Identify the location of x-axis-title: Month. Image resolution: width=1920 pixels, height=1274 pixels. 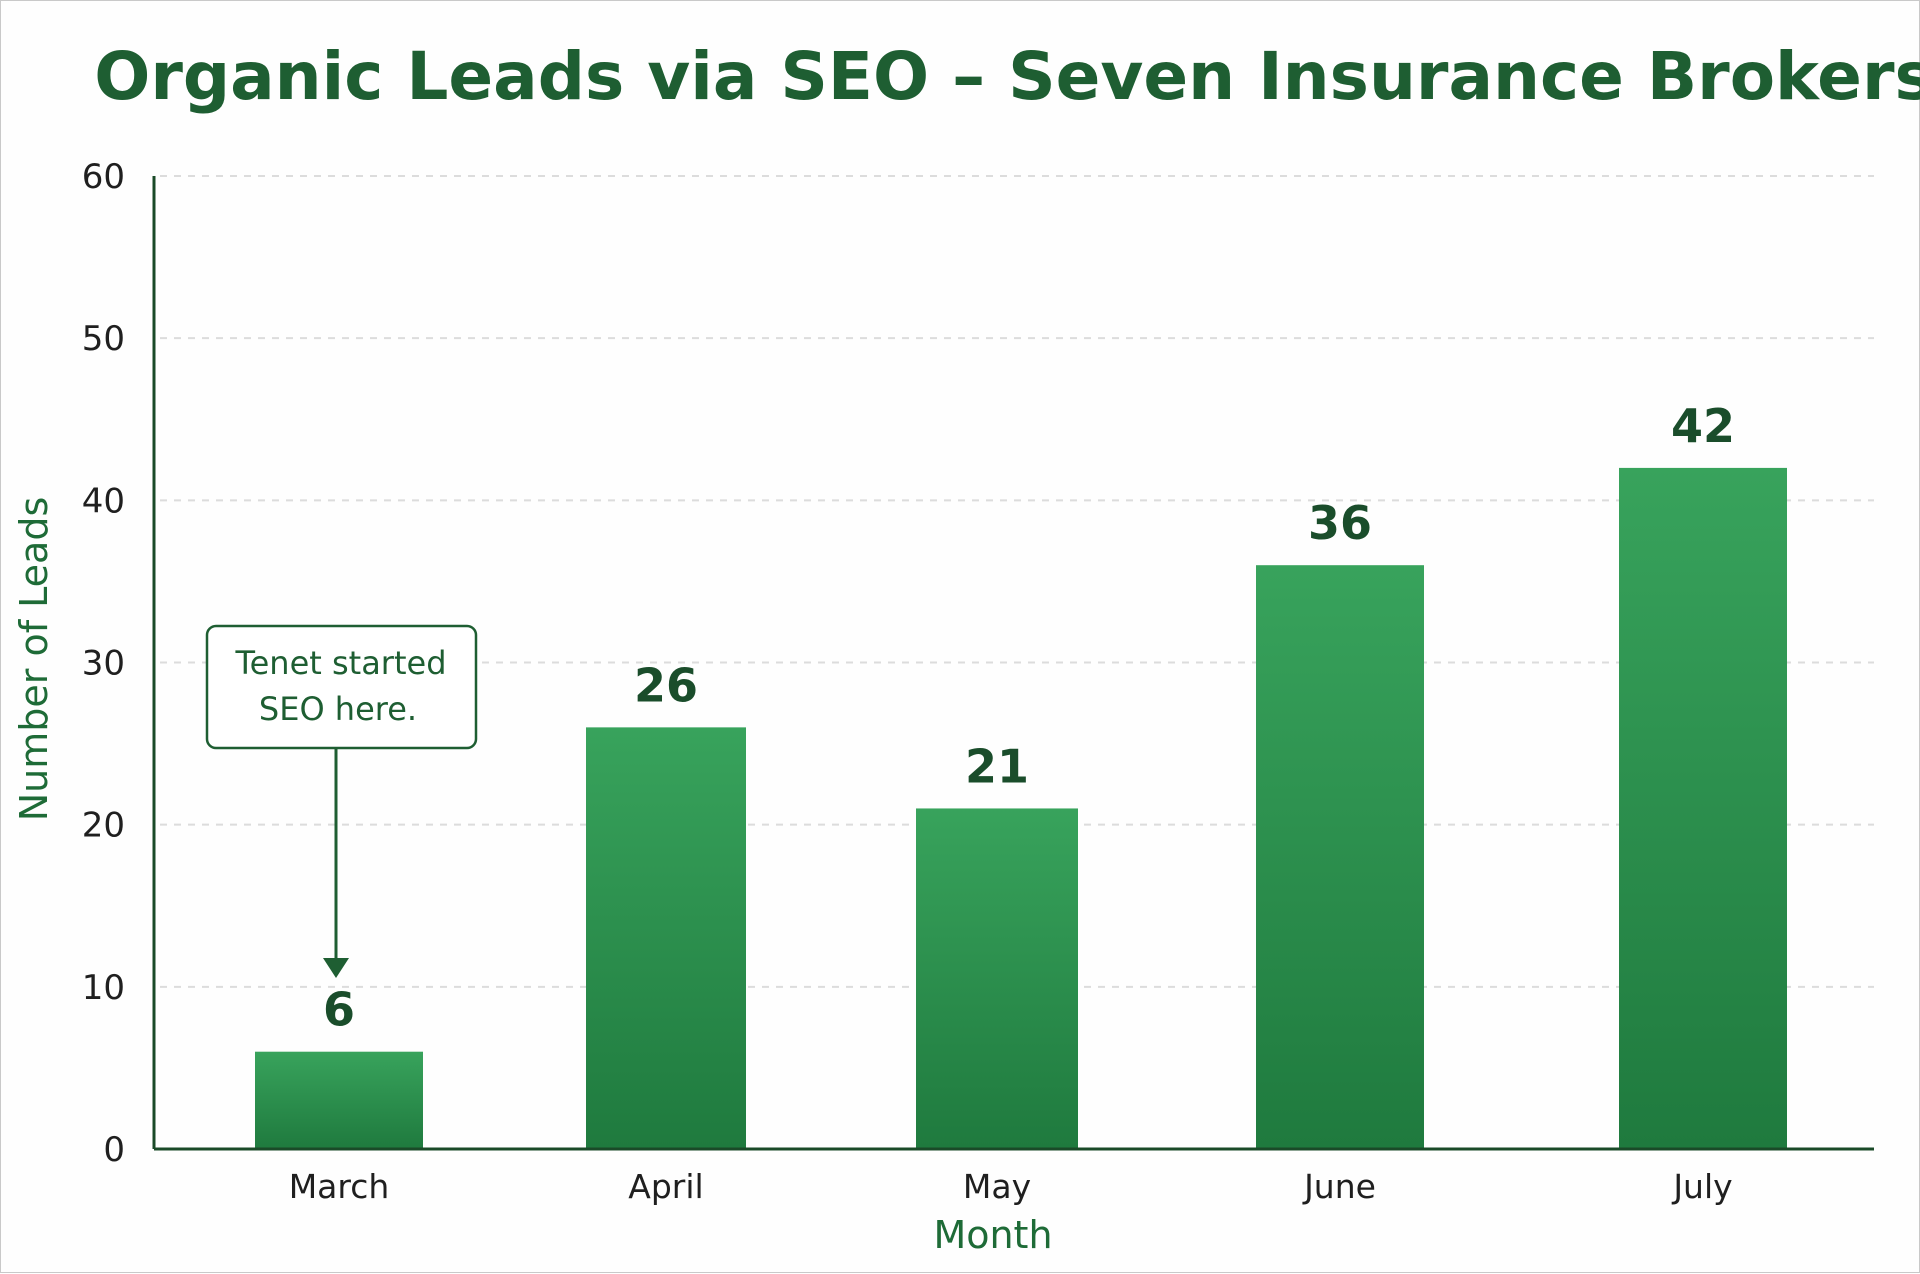
(992, 1235).